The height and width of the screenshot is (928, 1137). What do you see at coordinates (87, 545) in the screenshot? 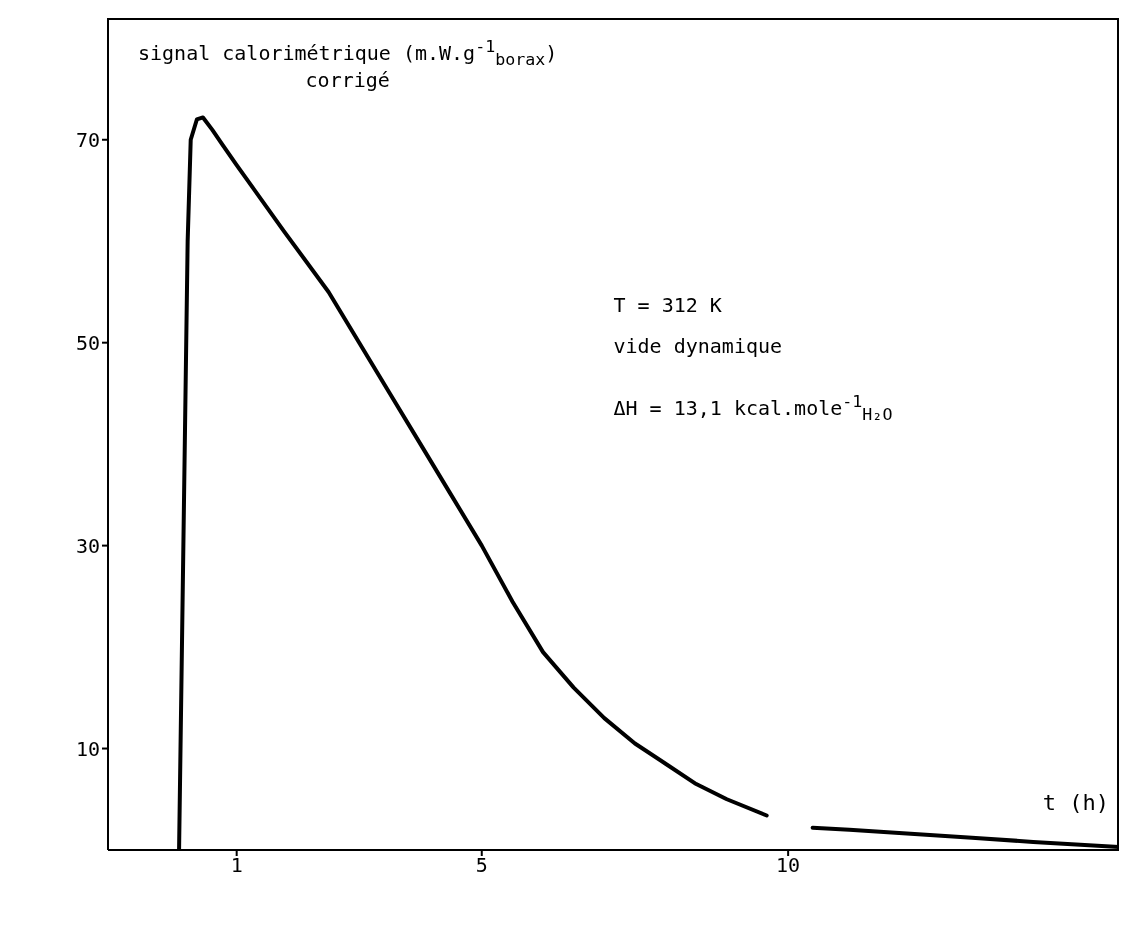
I see `y-tick-label: 30` at bounding box center [87, 545].